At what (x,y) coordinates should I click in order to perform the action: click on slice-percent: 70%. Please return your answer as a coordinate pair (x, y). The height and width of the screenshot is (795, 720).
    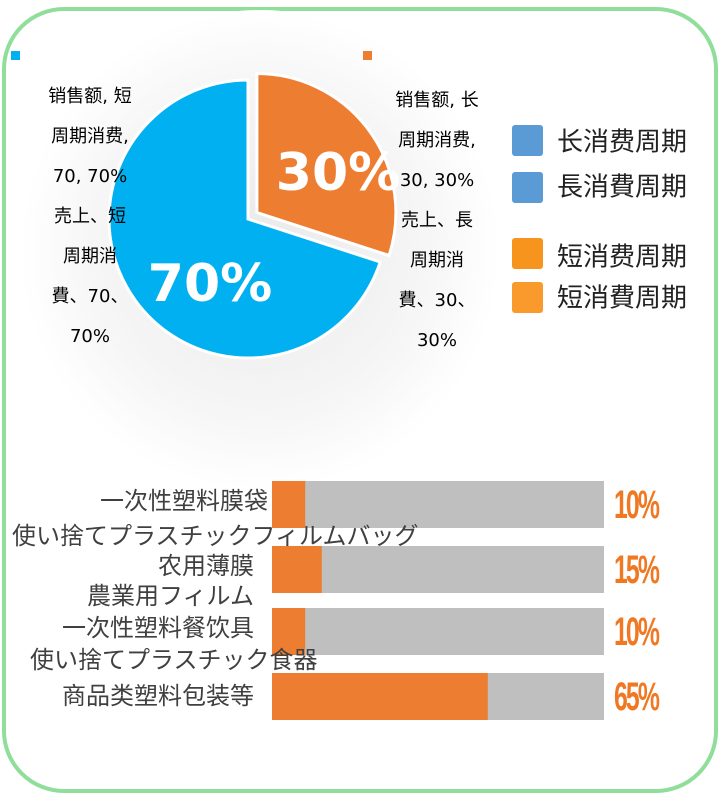
    Looking at the image, I should click on (210, 284).